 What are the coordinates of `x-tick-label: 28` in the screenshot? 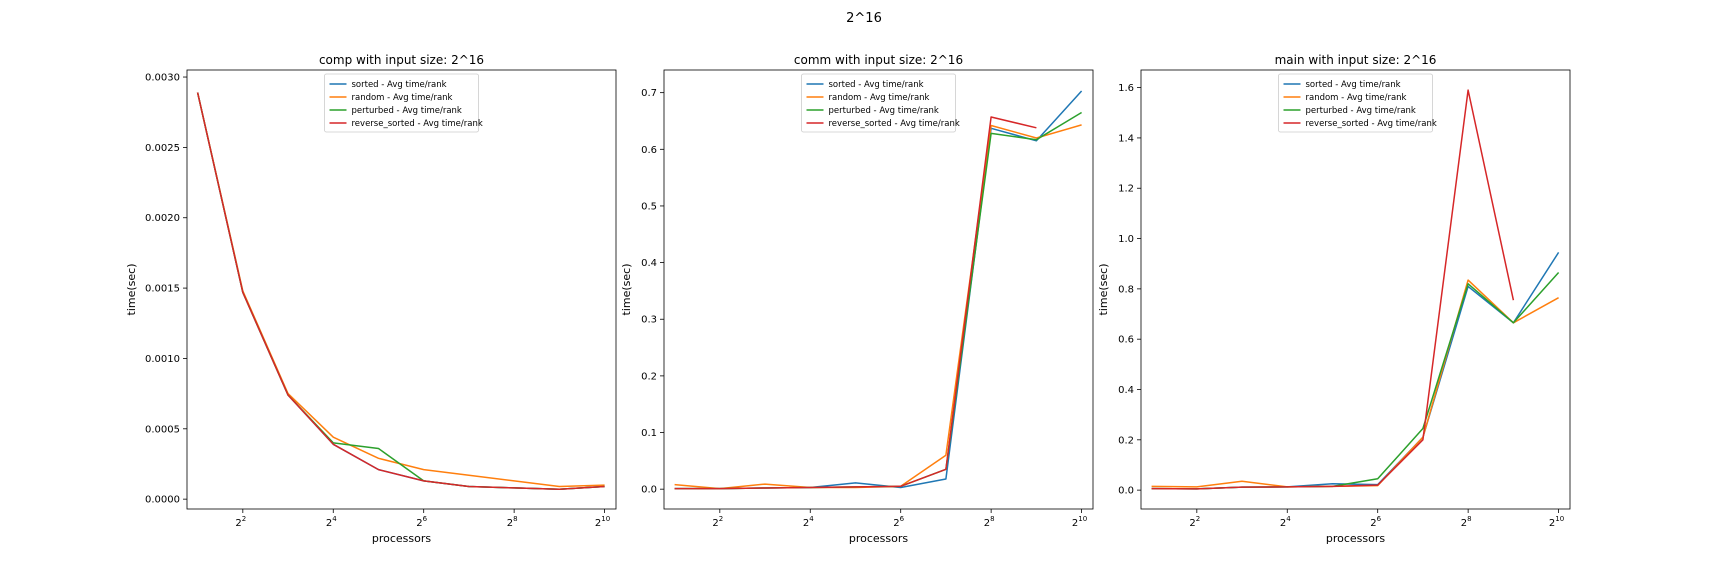 It's located at (512, 522).